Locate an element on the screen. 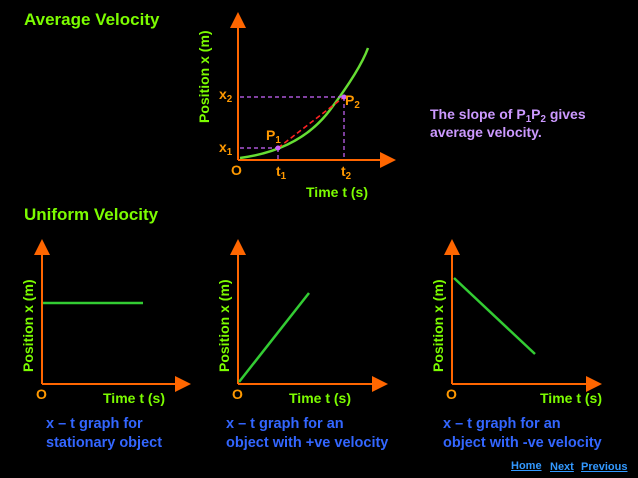  average-velocity-graph is located at coordinates (313, 90).